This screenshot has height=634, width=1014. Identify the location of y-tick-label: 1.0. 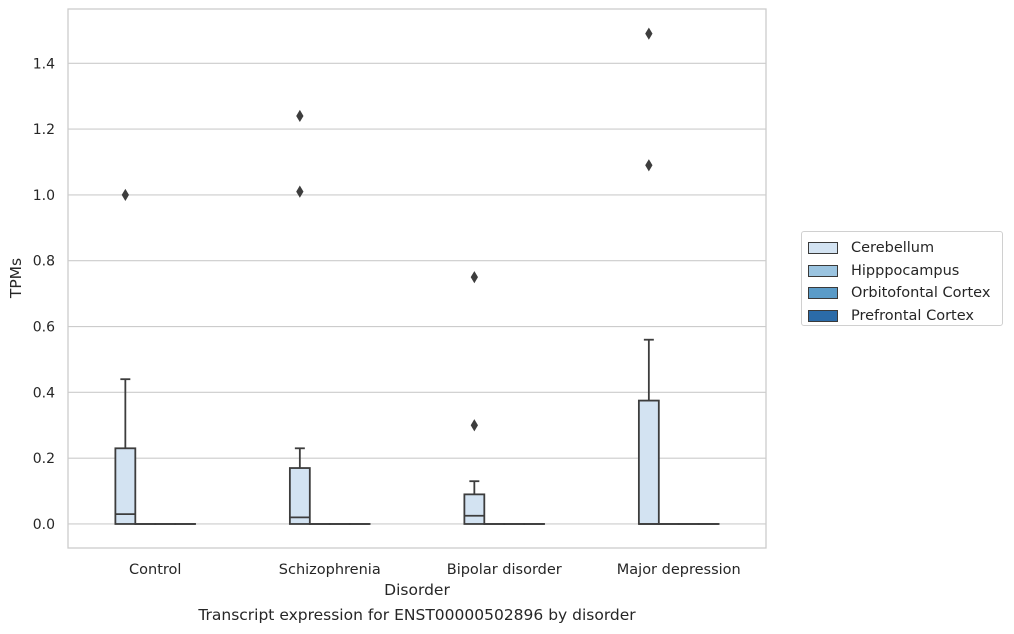
(44, 196).